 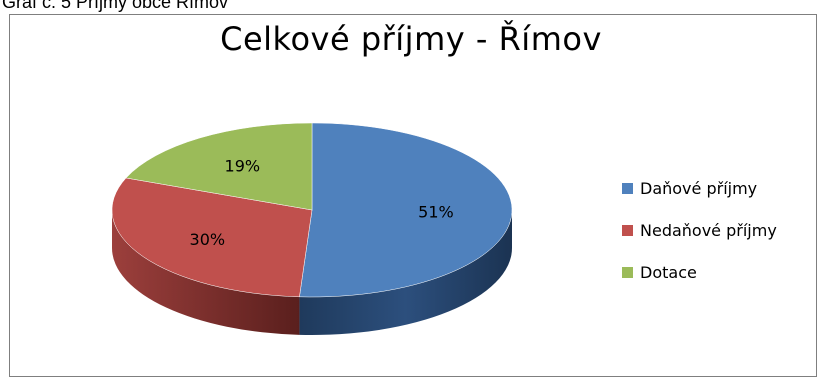 What do you see at coordinates (243, 165) in the screenshot?
I see `data-label-2: 19%` at bounding box center [243, 165].